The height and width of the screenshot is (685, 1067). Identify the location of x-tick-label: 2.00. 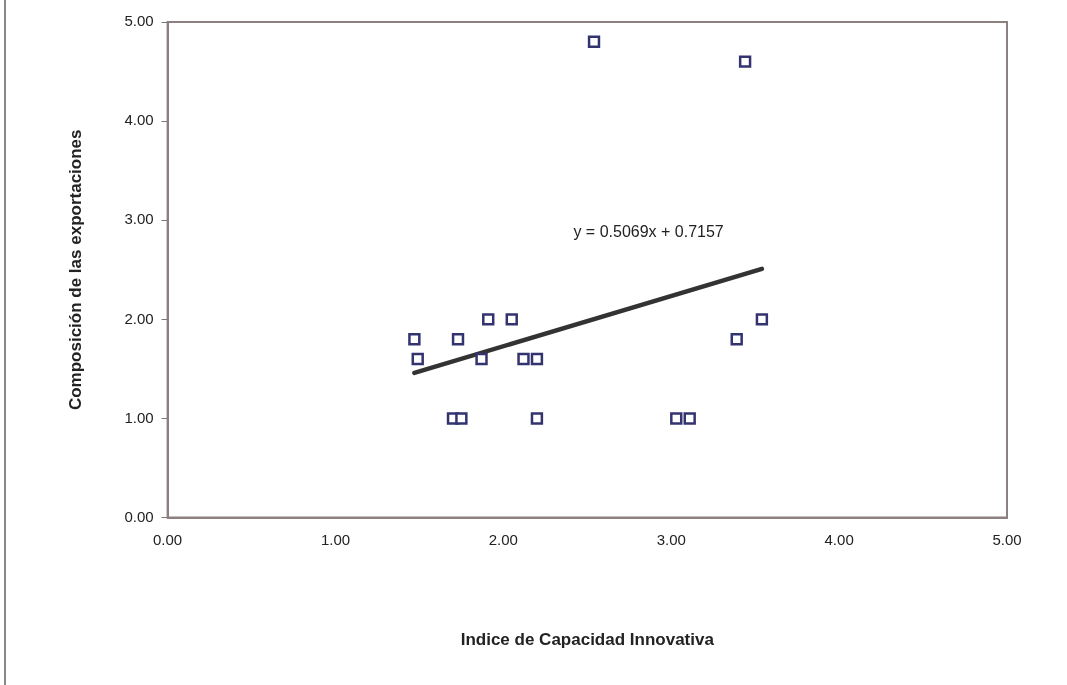
(503, 539).